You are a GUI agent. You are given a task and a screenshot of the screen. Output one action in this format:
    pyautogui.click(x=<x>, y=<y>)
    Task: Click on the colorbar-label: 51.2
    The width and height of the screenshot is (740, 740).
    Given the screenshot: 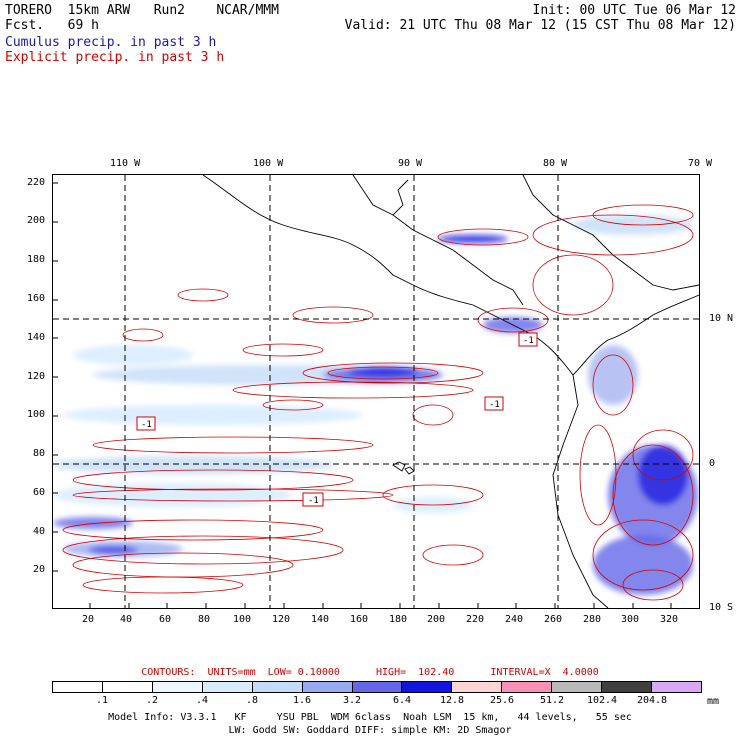 What is the action you would take?
    pyautogui.click(x=552, y=700)
    